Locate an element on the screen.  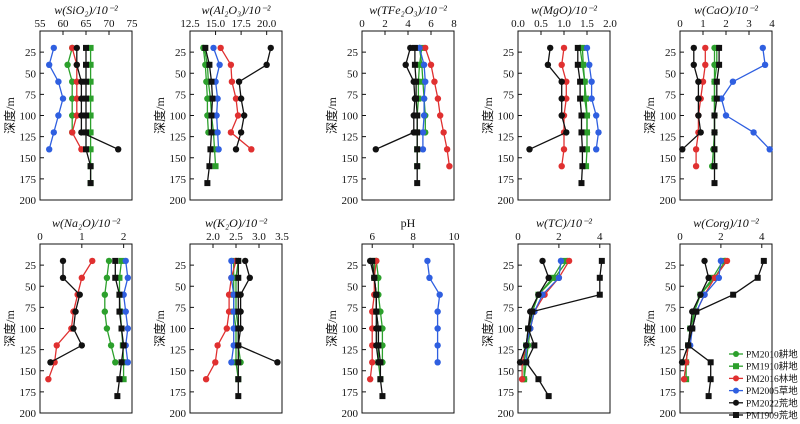
panel-title: w(Na₂O)/10⁻² is located at coordinates (86, 223).